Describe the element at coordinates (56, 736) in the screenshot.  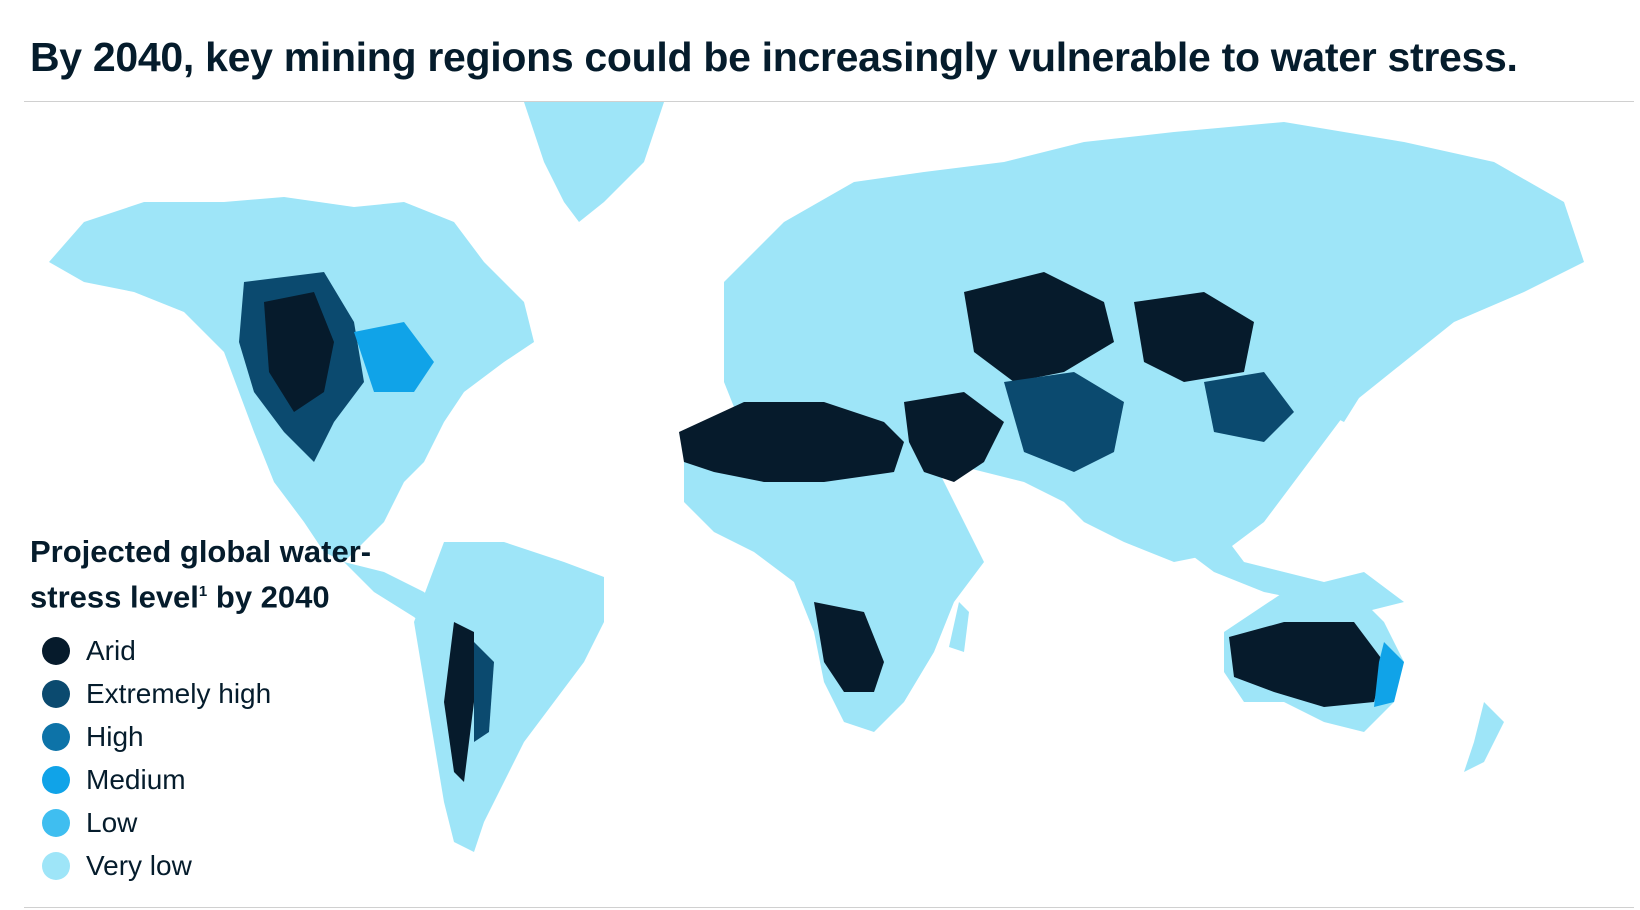
I see `legend-swatch-high` at that location.